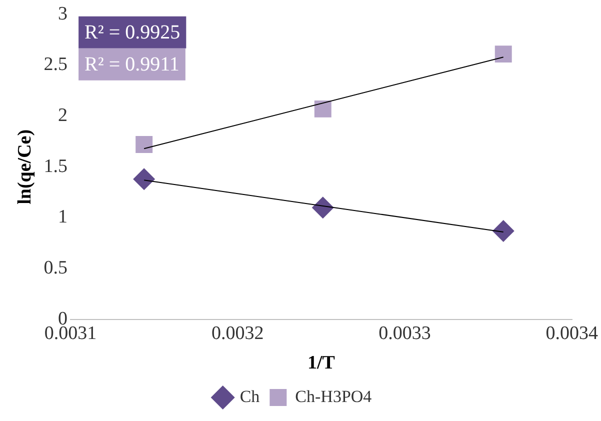 The image size is (601, 421). What do you see at coordinates (63, 13) in the screenshot?
I see `y-tick-label: 3` at bounding box center [63, 13].